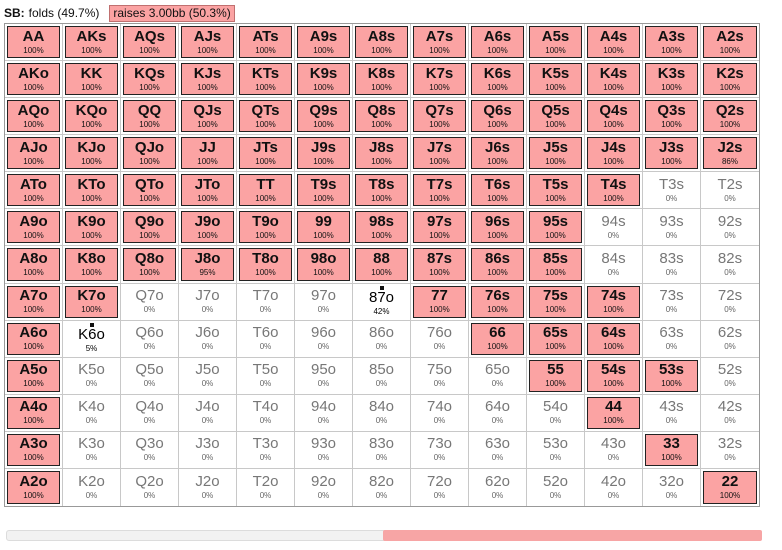 The height and width of the screenshot is (550, 782). What do you see at coordinates (34, 265) in the screenshot?
I see `hand-cell: A8o 100%` at bounding box center [34, 265].